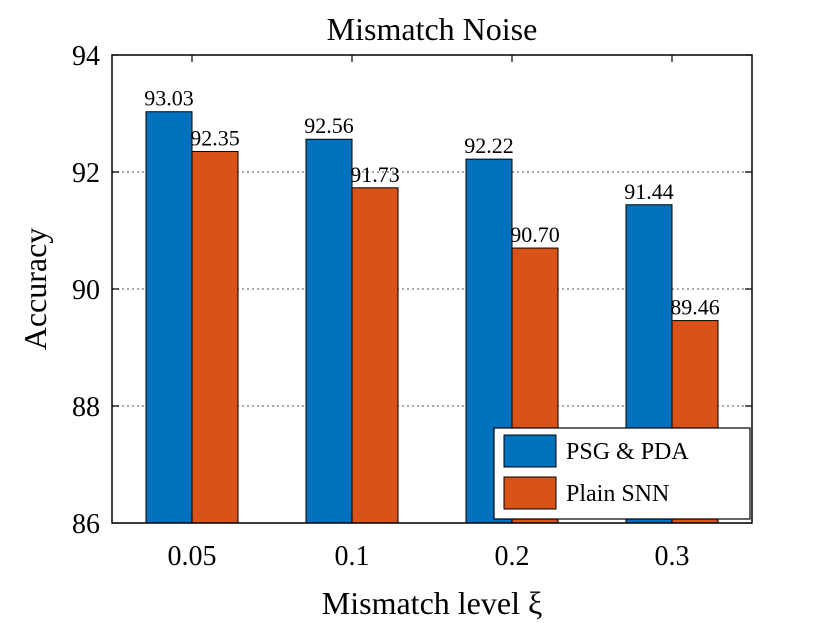  I want to click on x-tick-label-2: 0.2, so click(512, 556).